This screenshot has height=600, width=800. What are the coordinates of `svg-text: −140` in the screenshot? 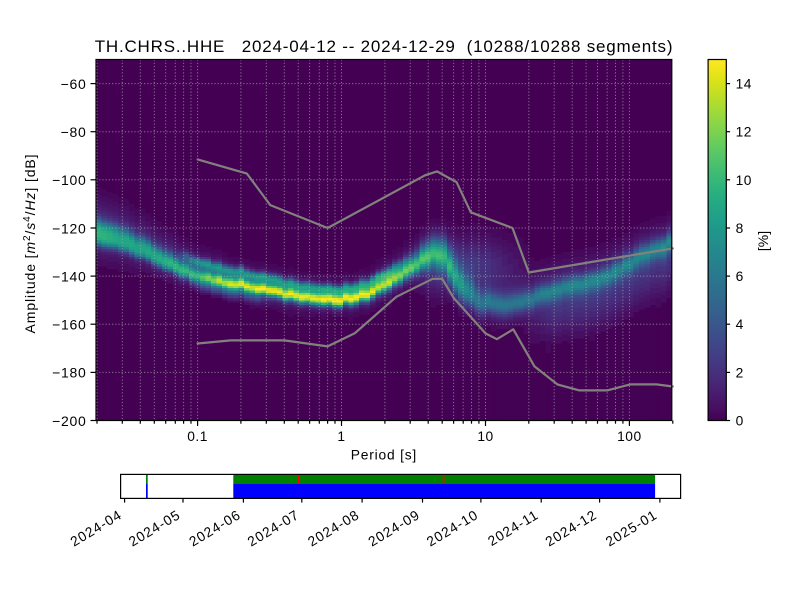 It's located at (69, 276).